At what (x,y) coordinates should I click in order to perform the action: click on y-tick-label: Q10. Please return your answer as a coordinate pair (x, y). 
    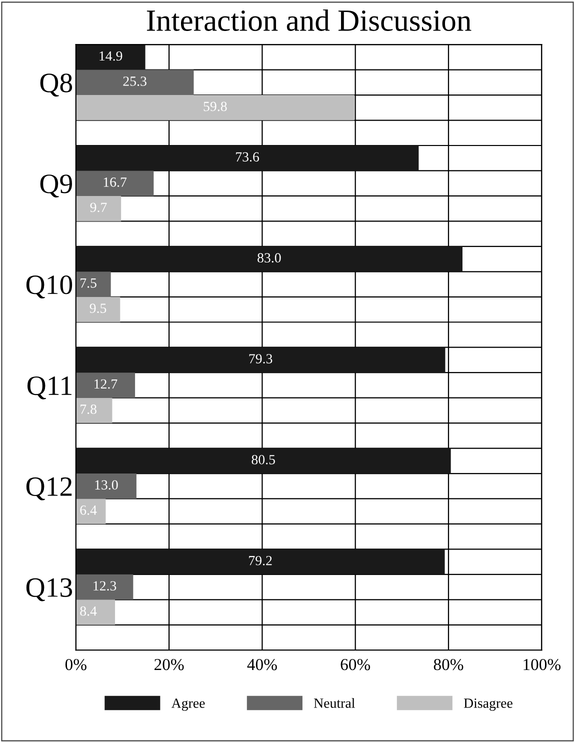
    Looking at the image, I should click on (49, 286).